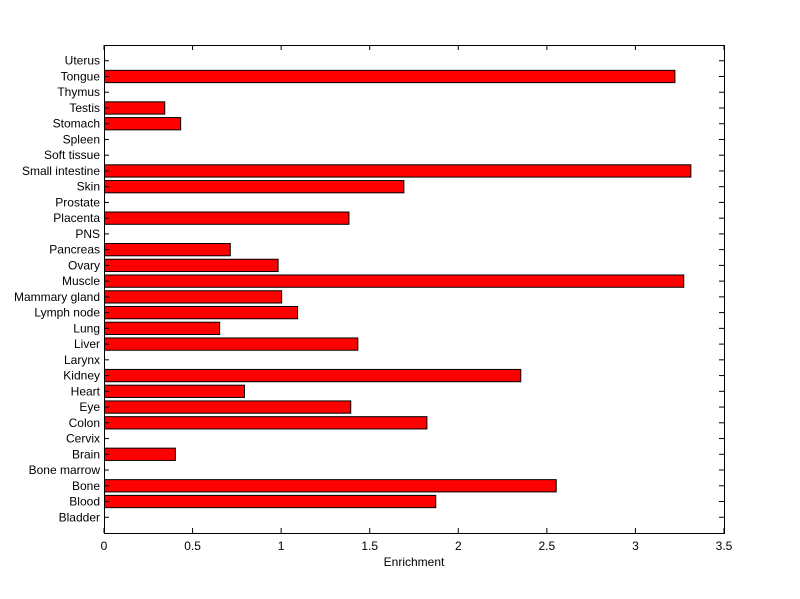  Describe the element at coordinates (84, 108) in the screenshot. I see `y-tick-label: Testis` at that location.